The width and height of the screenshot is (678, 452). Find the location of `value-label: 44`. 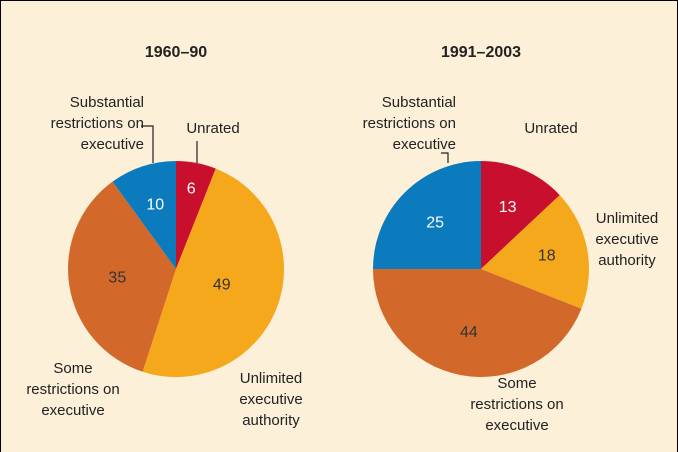

value-label: 44 is located at coordinates (469, 332).